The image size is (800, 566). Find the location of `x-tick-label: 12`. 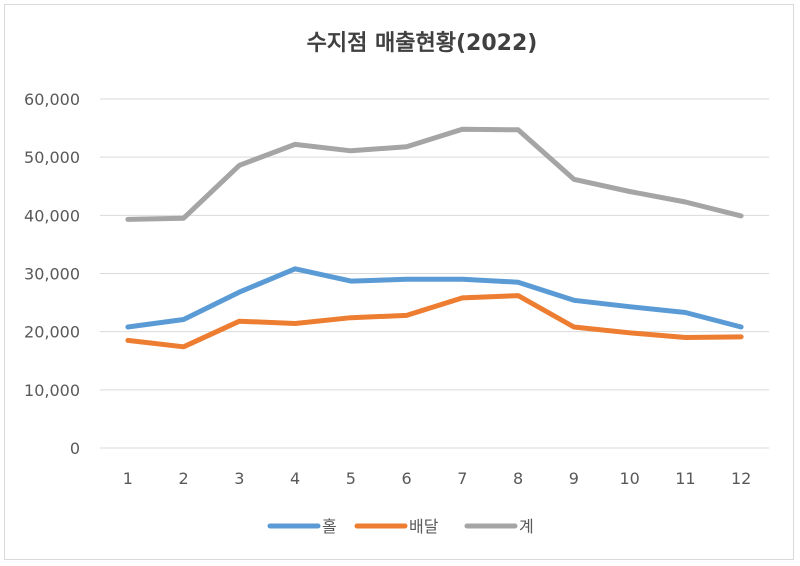

x-tick-label: 12 is located at coordinates (741, 478).